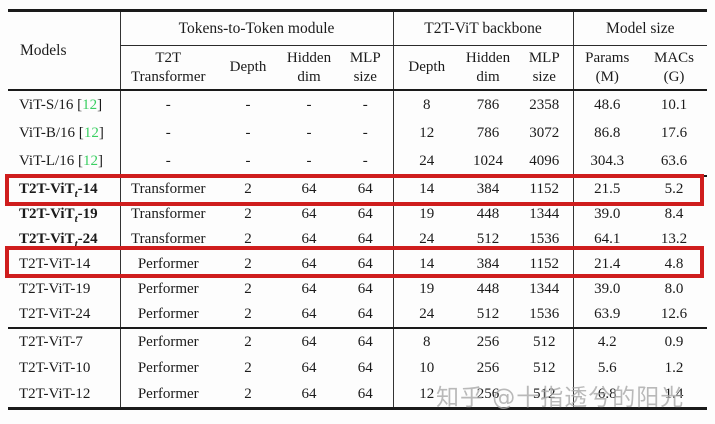 The image size is (715, 424). What do you see at coordinates (674, 264) in the screenshot?
I see `cell-macs: 4.8` at bounding box center [674, 264].